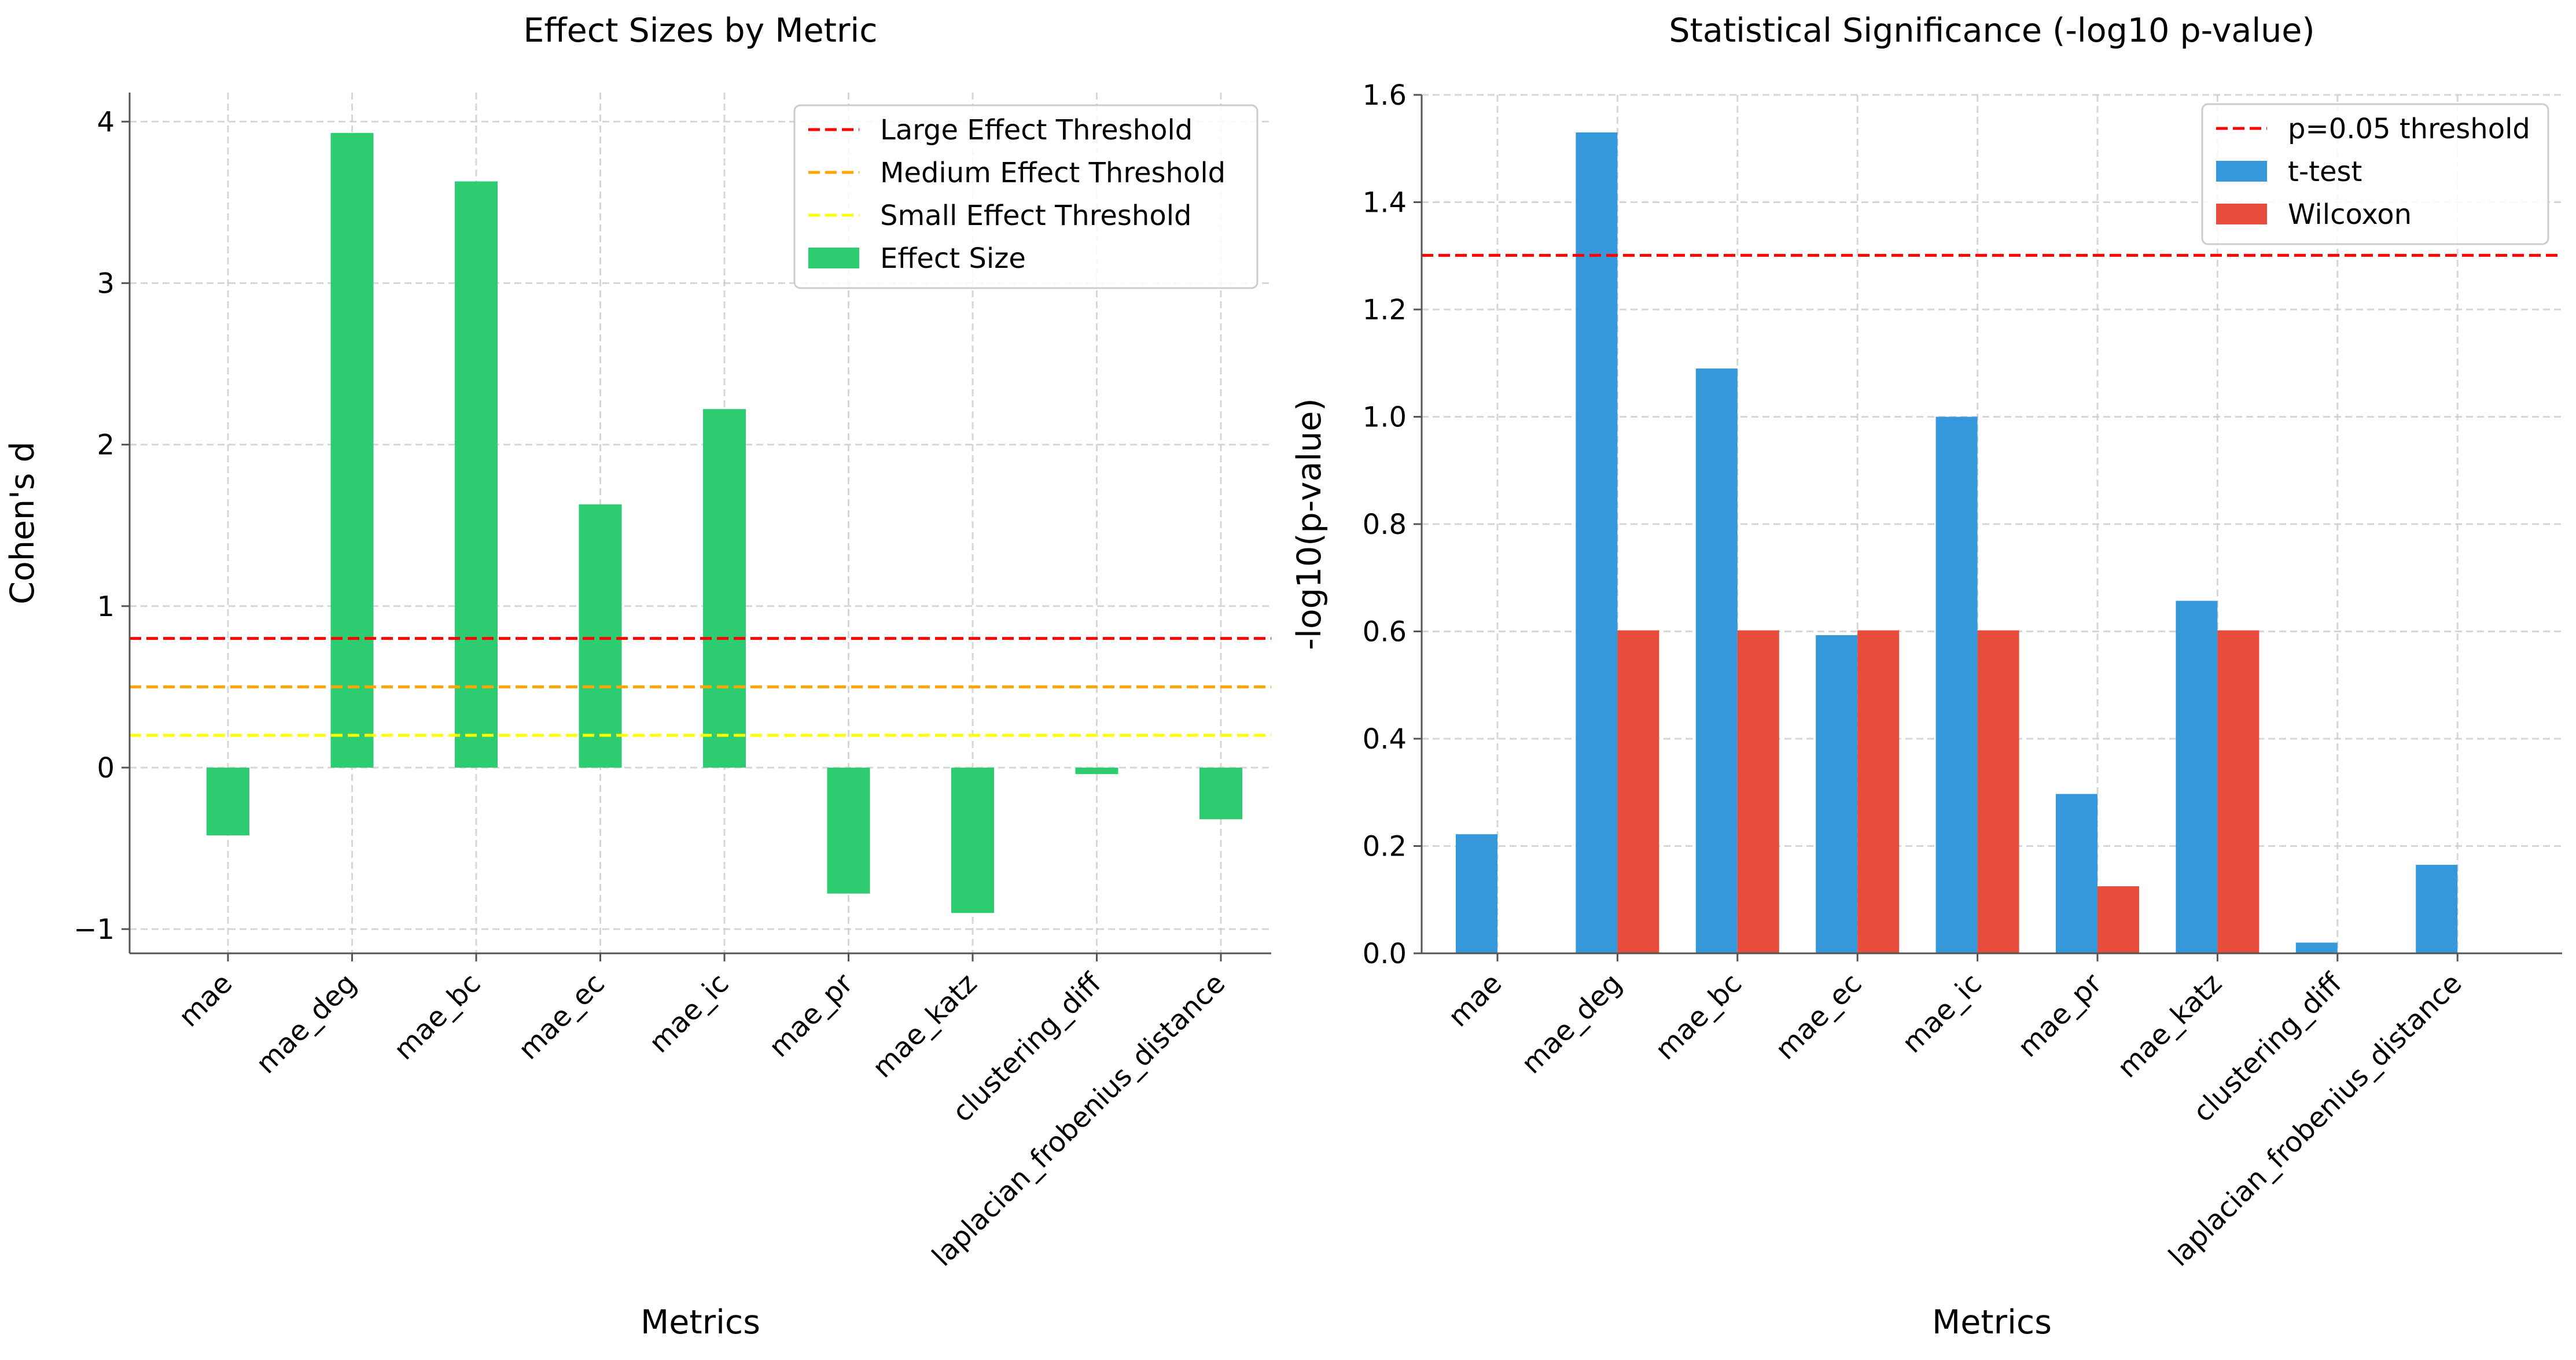  Describe the element at coordinates (1096, 771) in the screenshot. I see `bar-effect-size-clustering_diff` at that location.